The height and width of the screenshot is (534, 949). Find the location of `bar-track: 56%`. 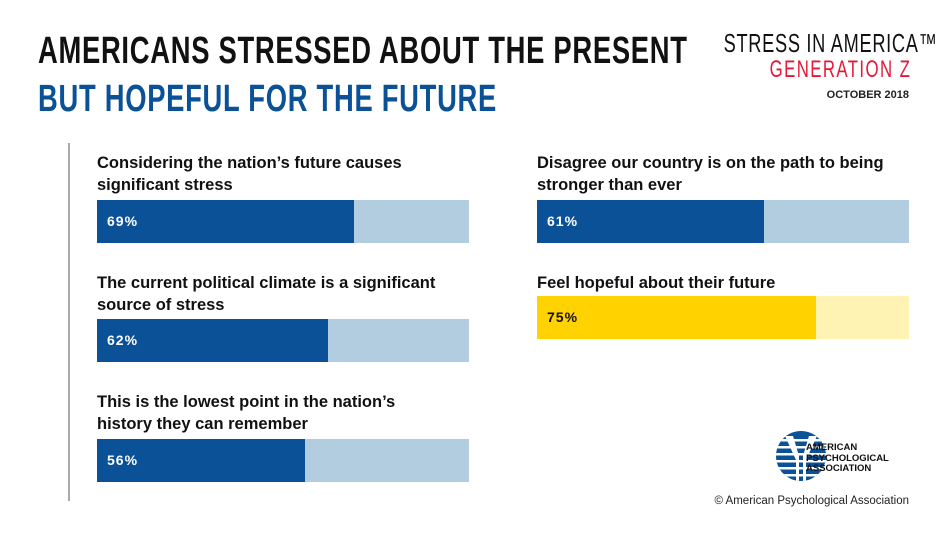

bar-track: 56% is located at coordinates (283, 460).